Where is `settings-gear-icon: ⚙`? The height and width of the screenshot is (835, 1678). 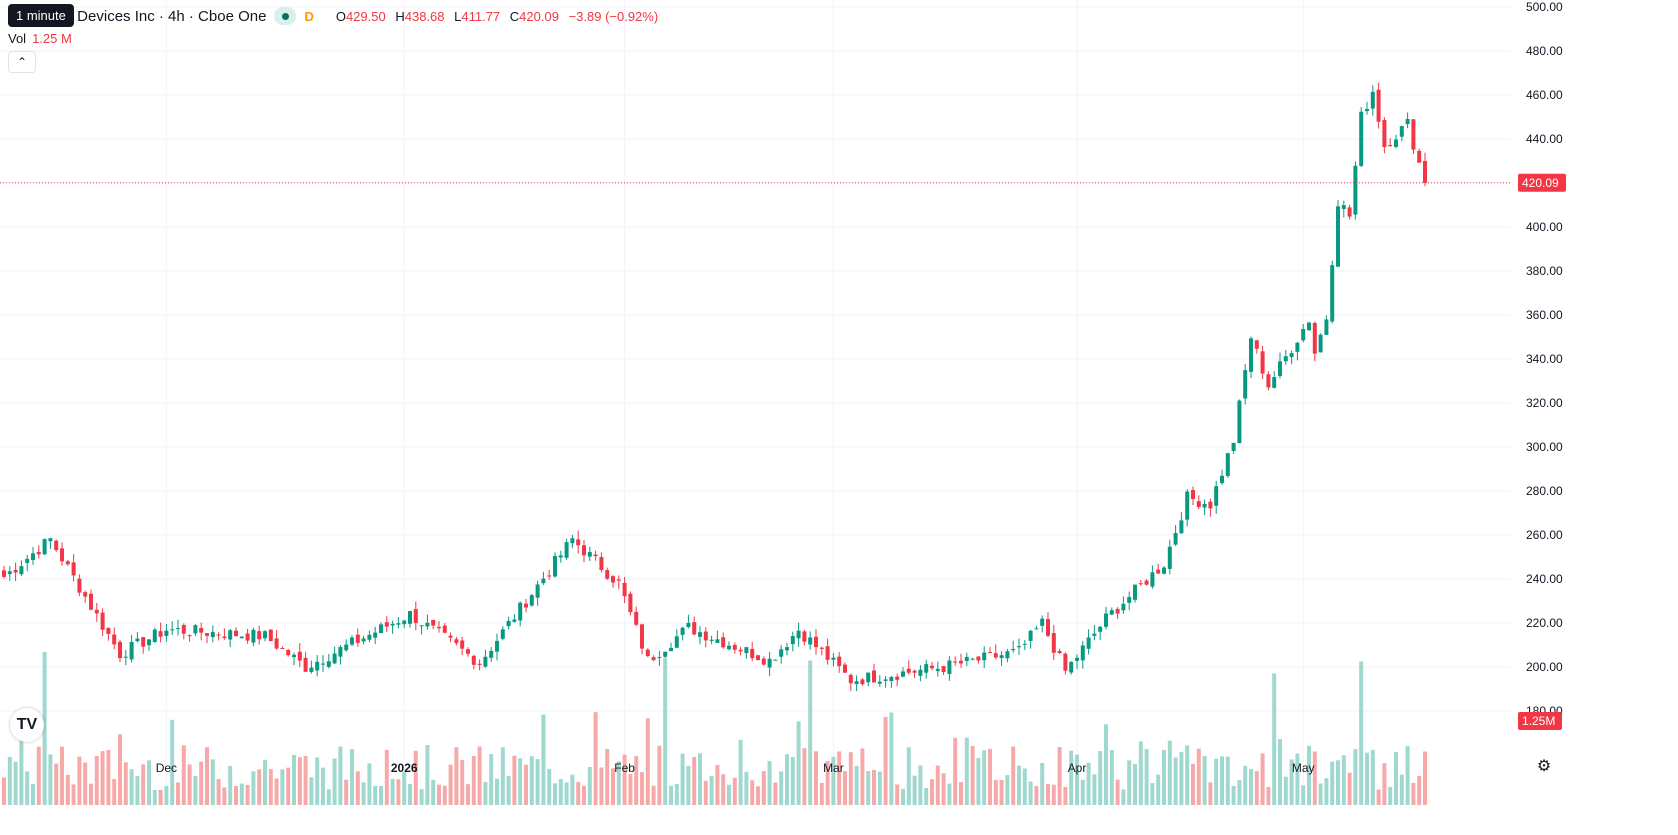
settings-gear-icon: ⚙ is located at coordinates (1544, 766).